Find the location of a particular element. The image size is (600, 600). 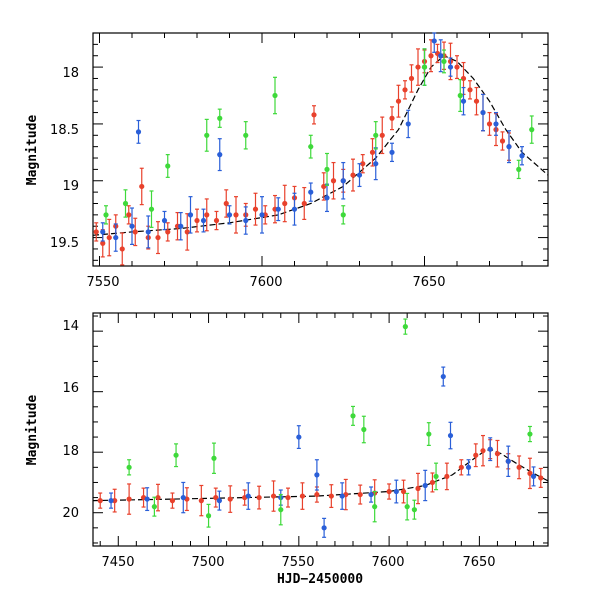

bottom-x-axis-title: HJD−2450000 is located at coordinates (320, 579).